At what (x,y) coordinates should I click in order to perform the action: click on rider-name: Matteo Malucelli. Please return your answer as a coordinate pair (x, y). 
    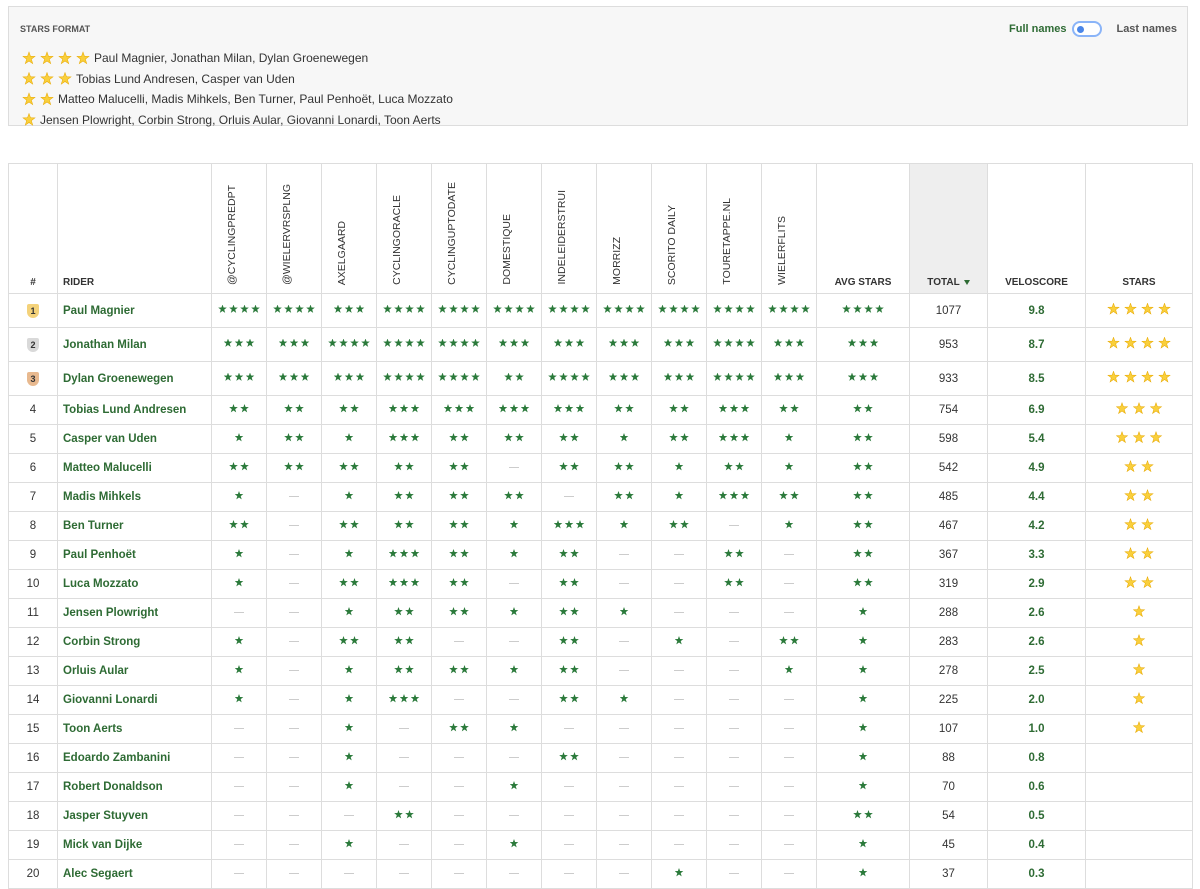
    Looking at the image, I should click on (134, 468).